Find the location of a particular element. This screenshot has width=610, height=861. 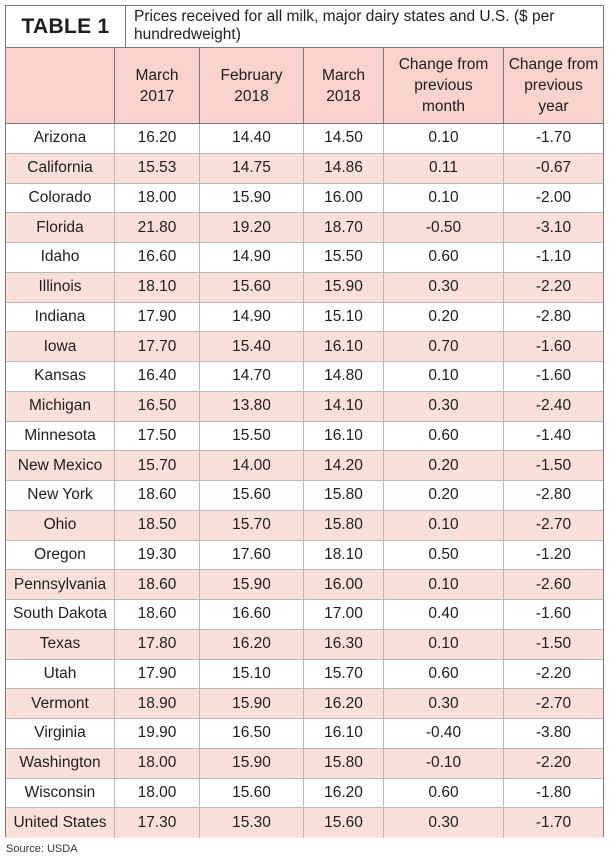

value-cell: 18.70 is located at coordinates (344, 227).